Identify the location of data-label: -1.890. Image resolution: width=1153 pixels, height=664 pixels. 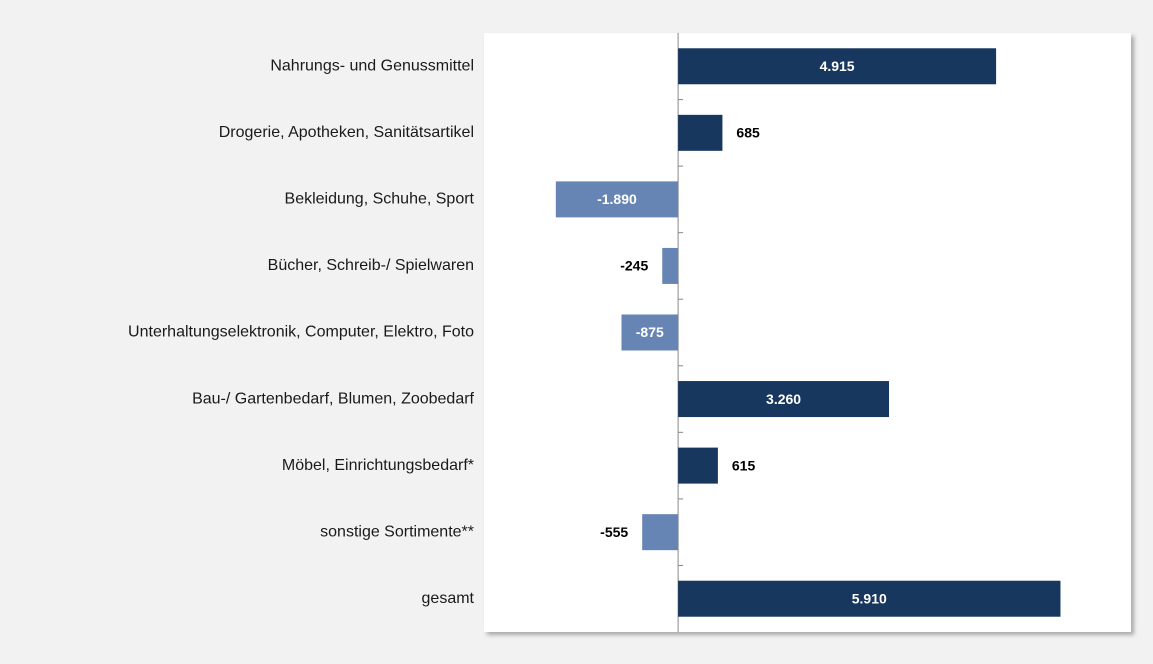
(617, 199).